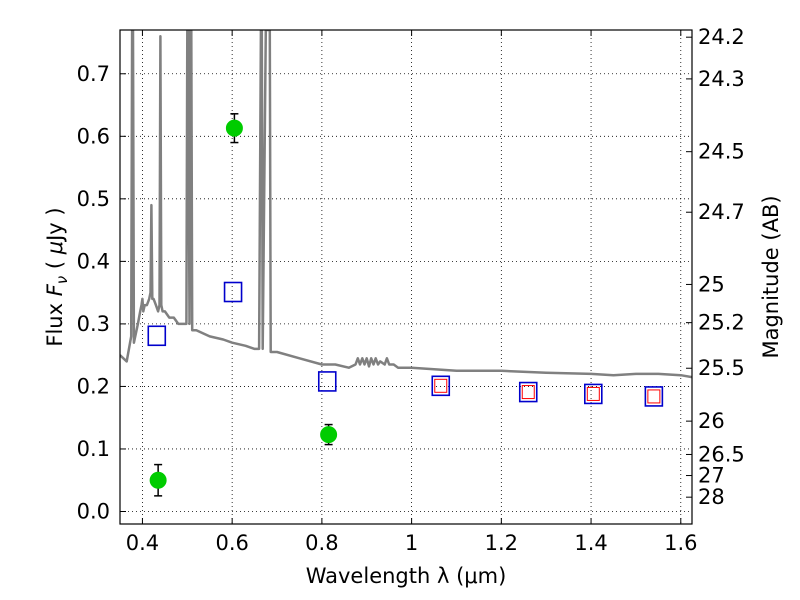 The height and width of the screenshot is (600, 800). What do you see at coordinates (231, 543) in the screenshot?
I see `x-tick-label: 0.6` at bounding box center [231, 543].